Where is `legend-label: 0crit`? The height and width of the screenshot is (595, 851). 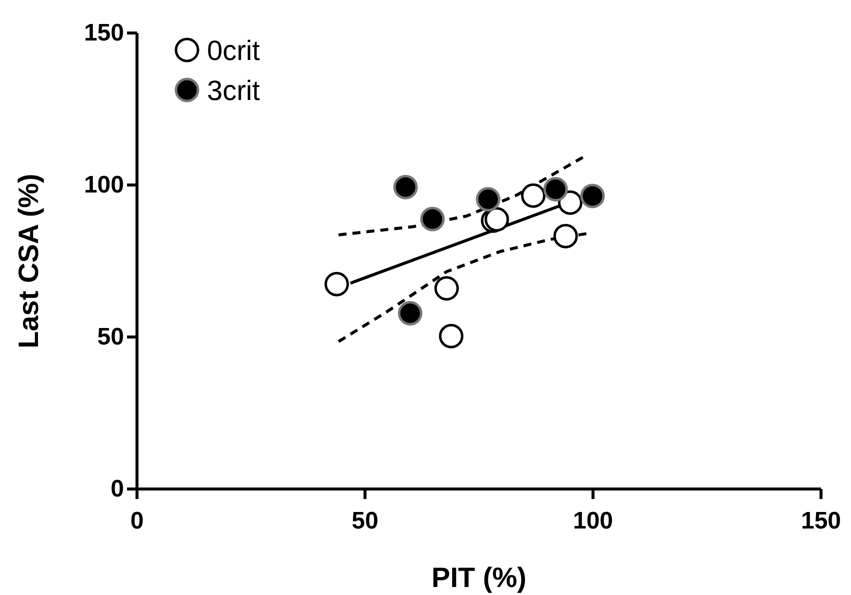 legend-label: 0crit is located at coordinates (233, 50).